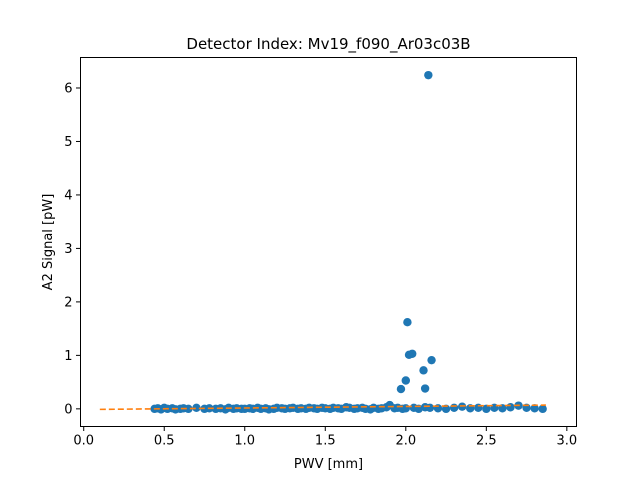 This screenshot has width=640, height=480. What do you see at coordinates (164, 441) in the screenshot?
I see `x-tick-label: 0.5` at bounding box center [164, 441].